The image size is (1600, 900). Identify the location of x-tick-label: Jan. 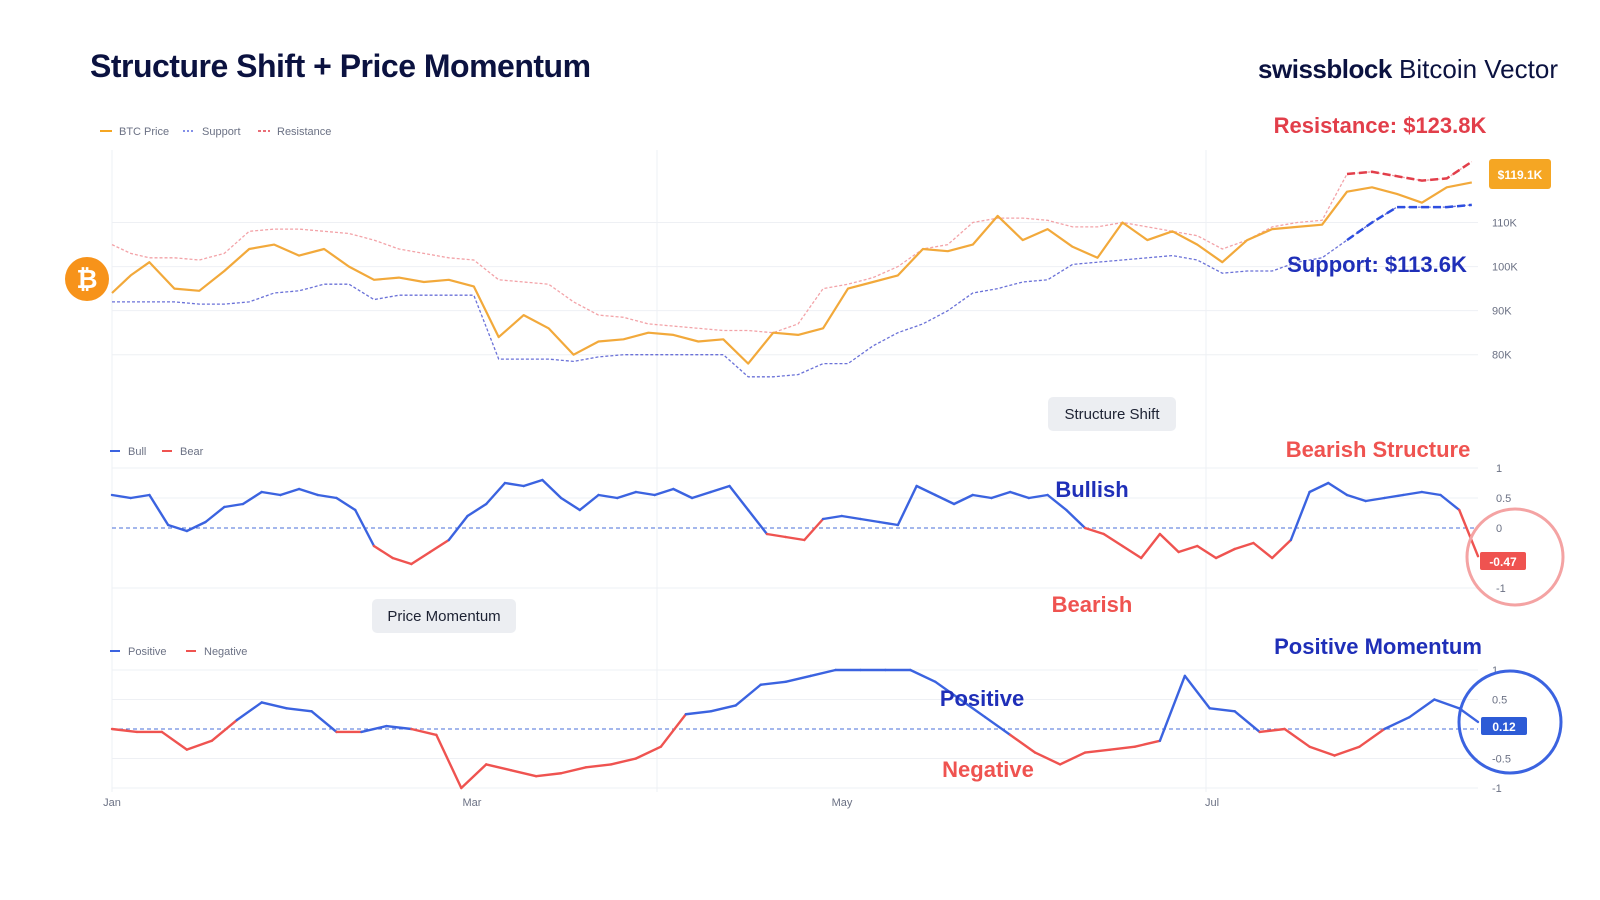
(112, 803).